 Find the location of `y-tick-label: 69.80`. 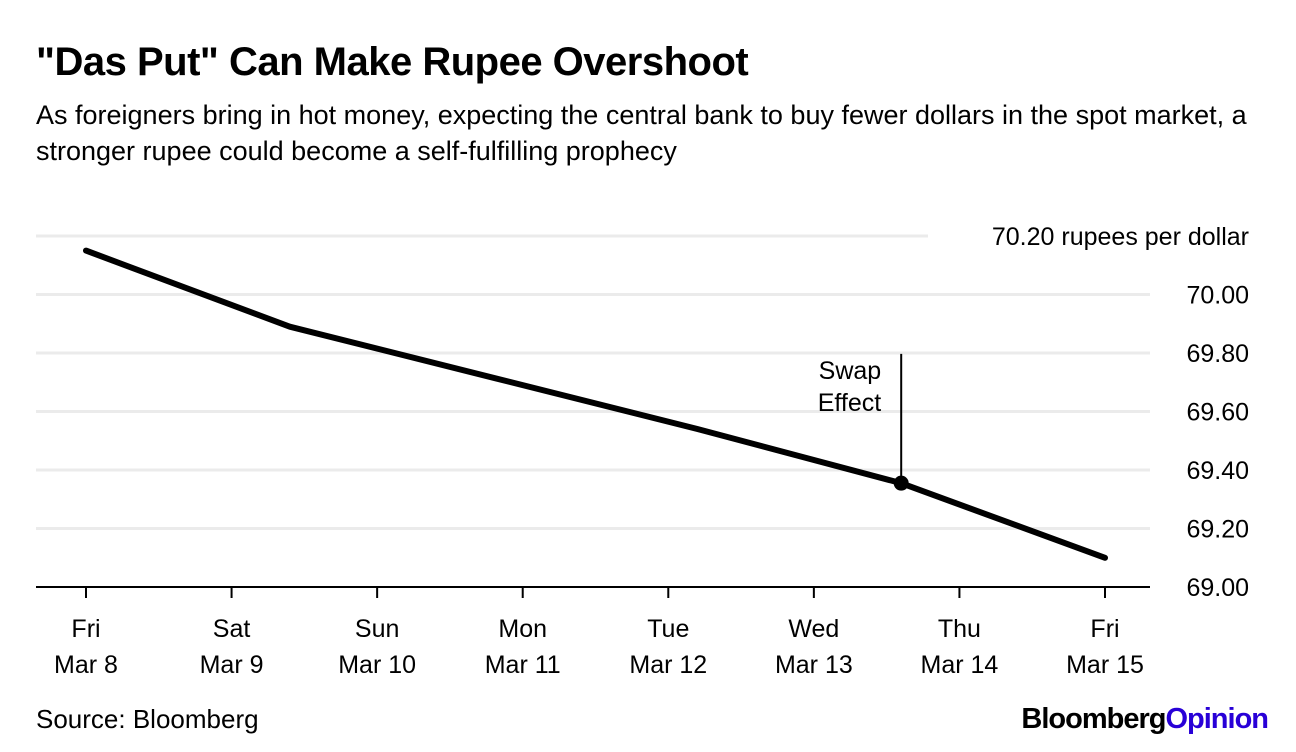

y-tick-label: 69.80 is located at coordinates (1217, 354).